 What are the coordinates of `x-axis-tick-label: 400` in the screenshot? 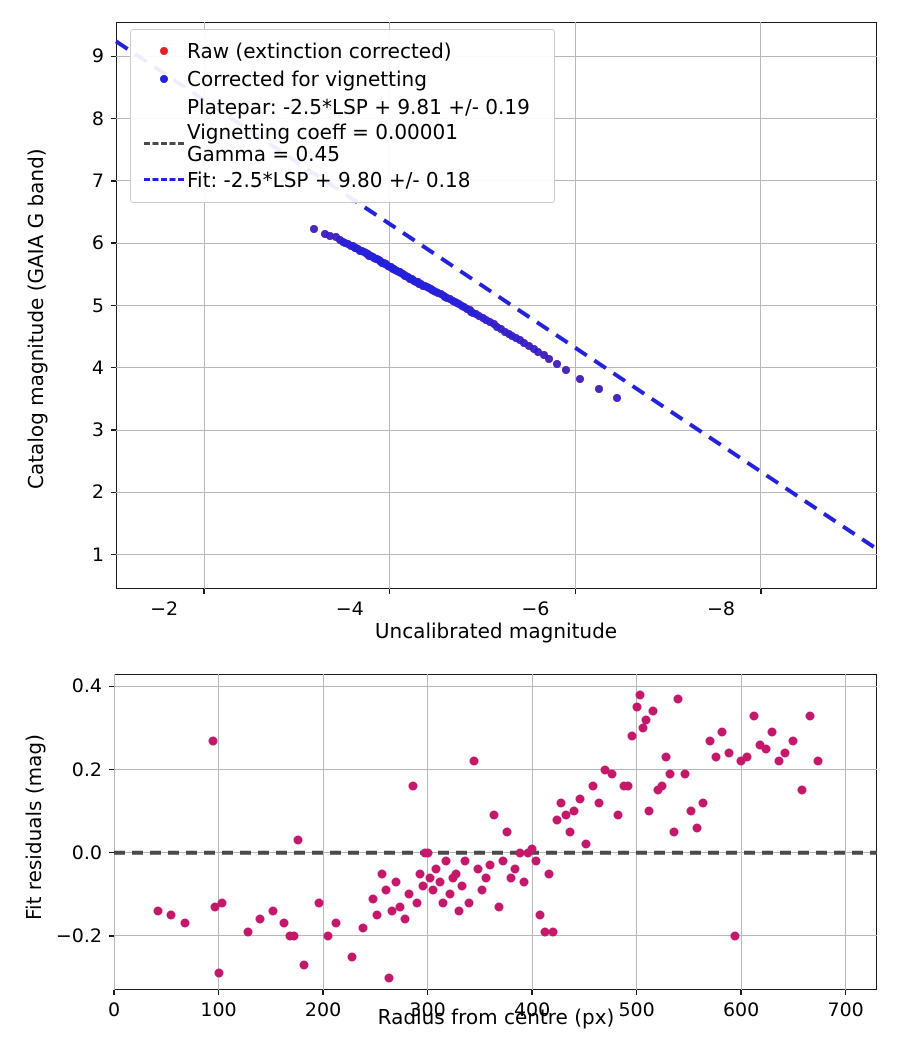 It's located at (532, 1010).